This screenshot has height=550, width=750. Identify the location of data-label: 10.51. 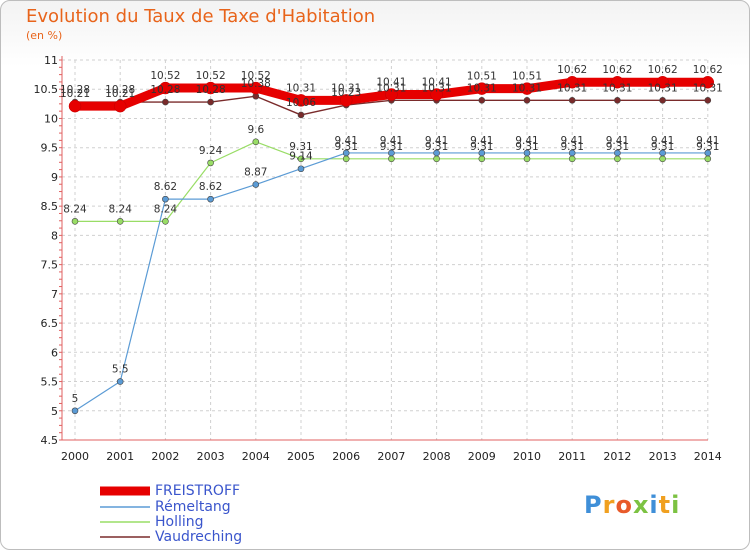
(482, 77).